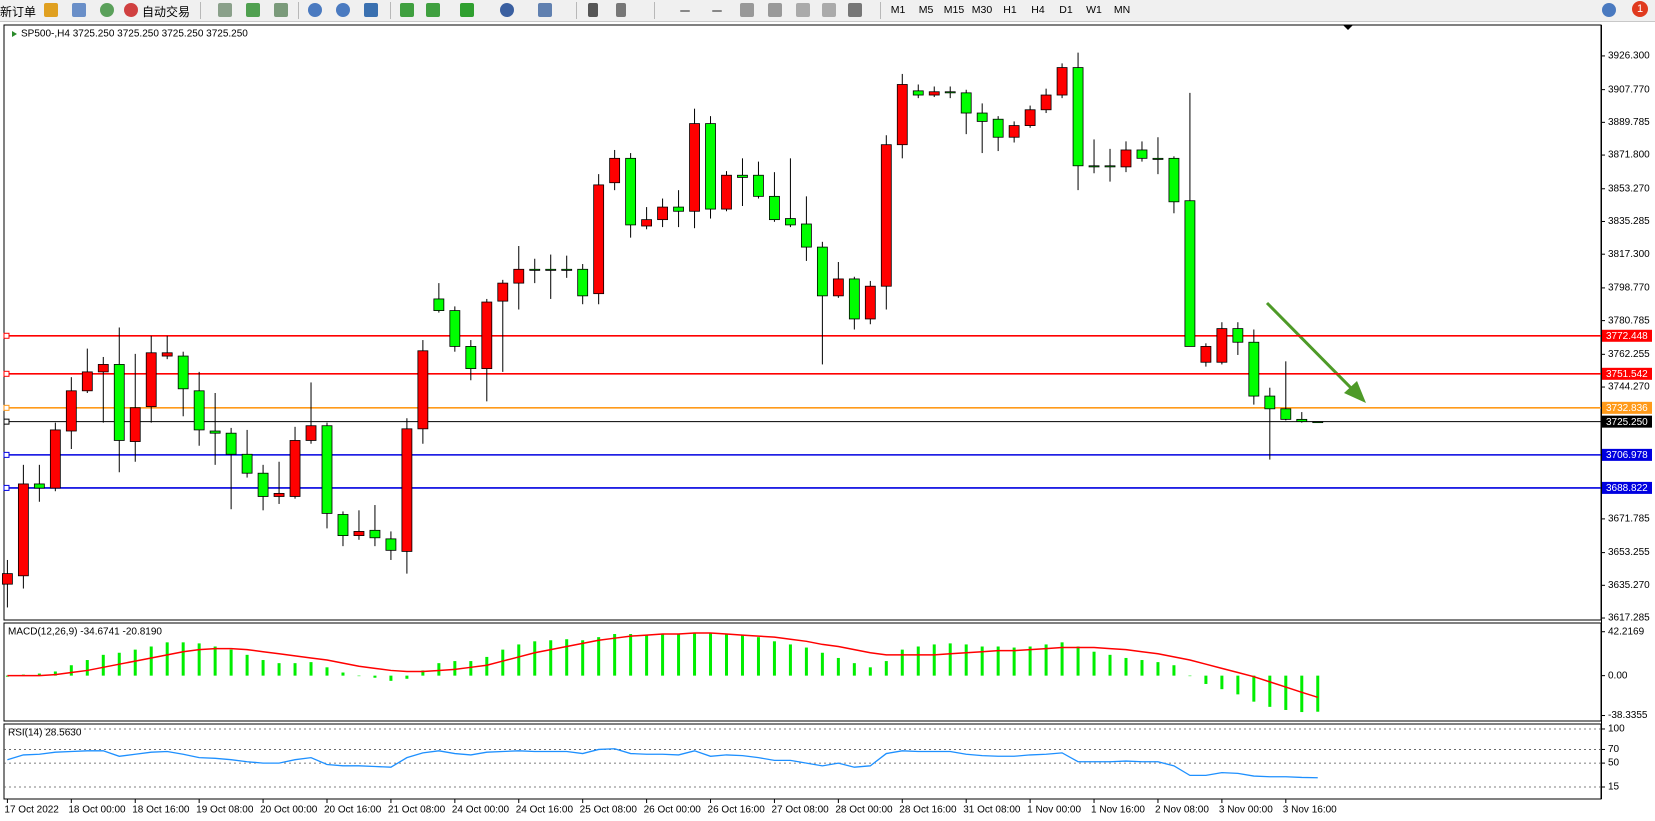 The height and width of the screenshot is (821, 1655). I want to click on crosshair, so click(621, 10).